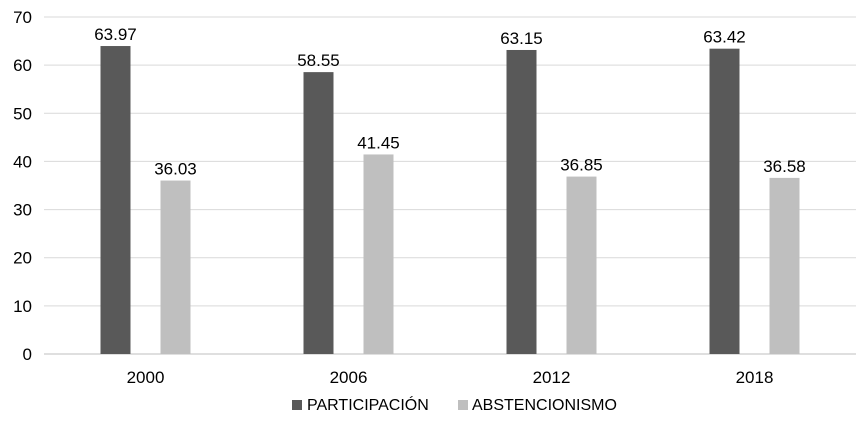  I want to click on bar-abstencionismo-2012, so click(581, 265).